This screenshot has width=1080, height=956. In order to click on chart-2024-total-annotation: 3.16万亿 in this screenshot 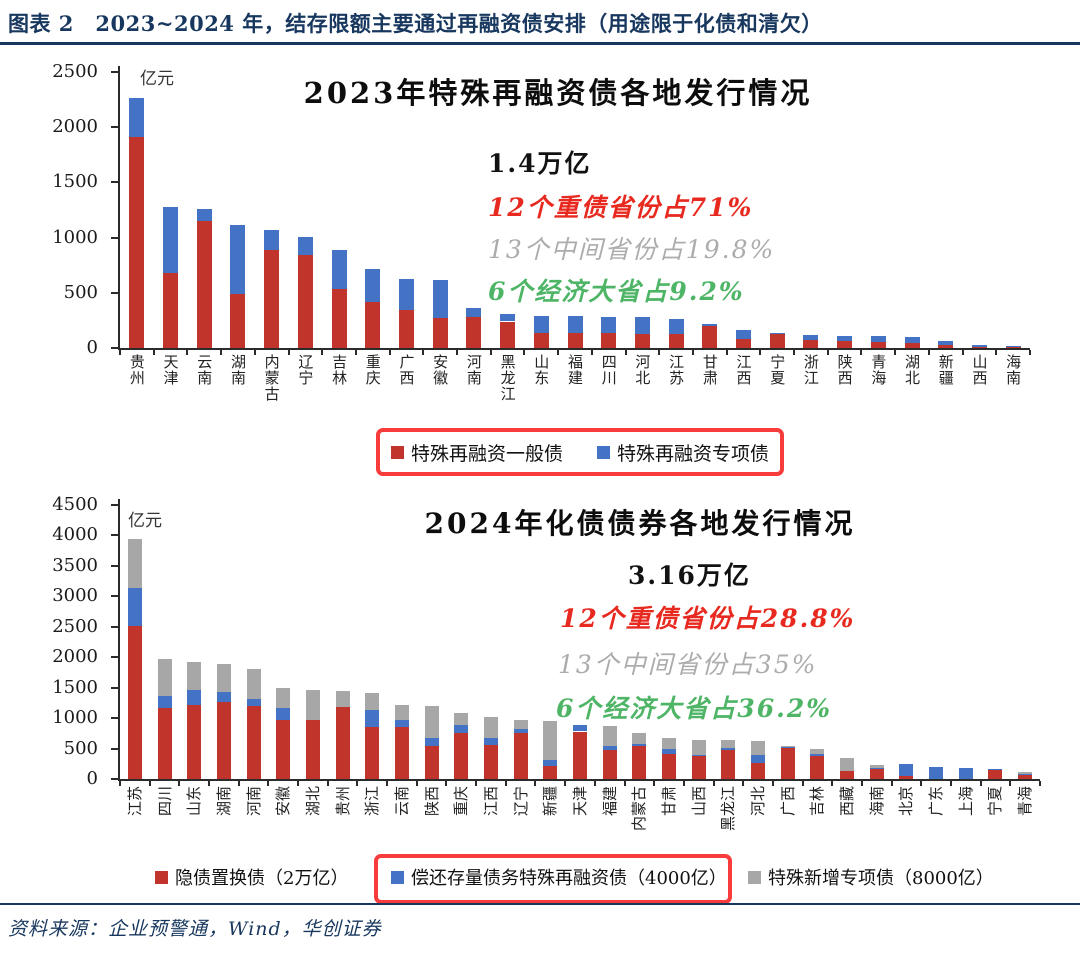, I will do `click(689, 575)`.